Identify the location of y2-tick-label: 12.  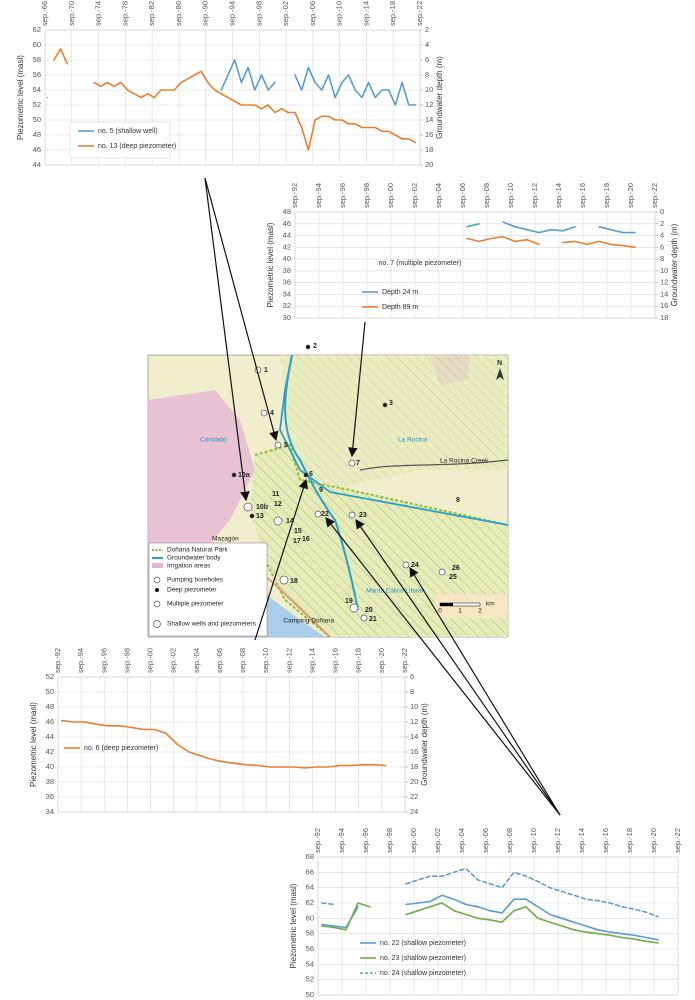
(429, 104).